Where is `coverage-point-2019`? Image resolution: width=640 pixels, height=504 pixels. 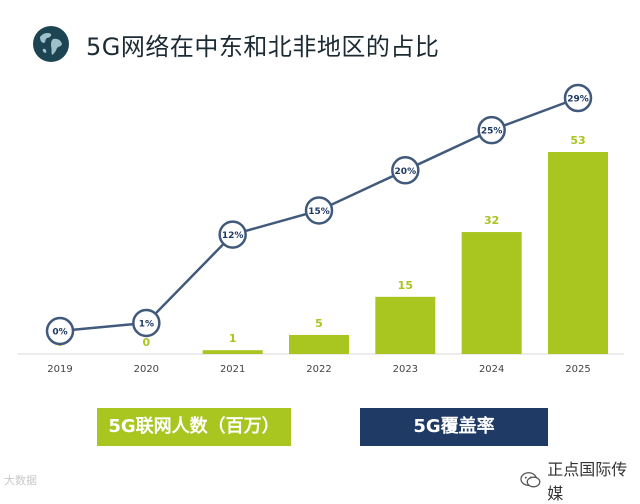 coverage-point-2019 is located at coordinates (60, 331).